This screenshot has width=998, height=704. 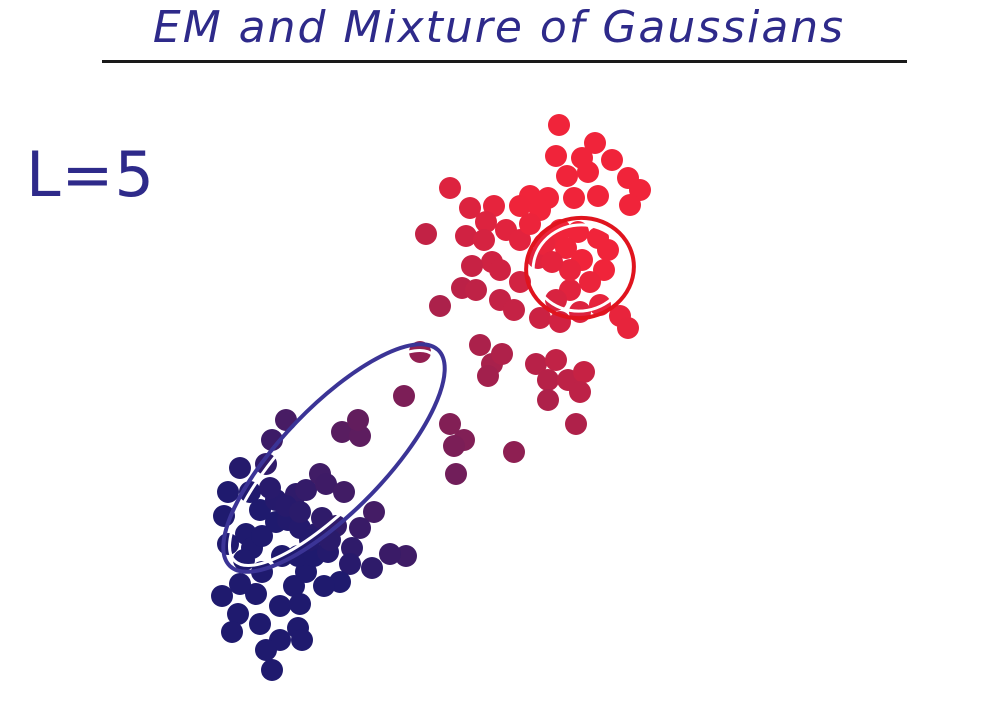 I want to click on title-underline, so click(x=504, y=61).